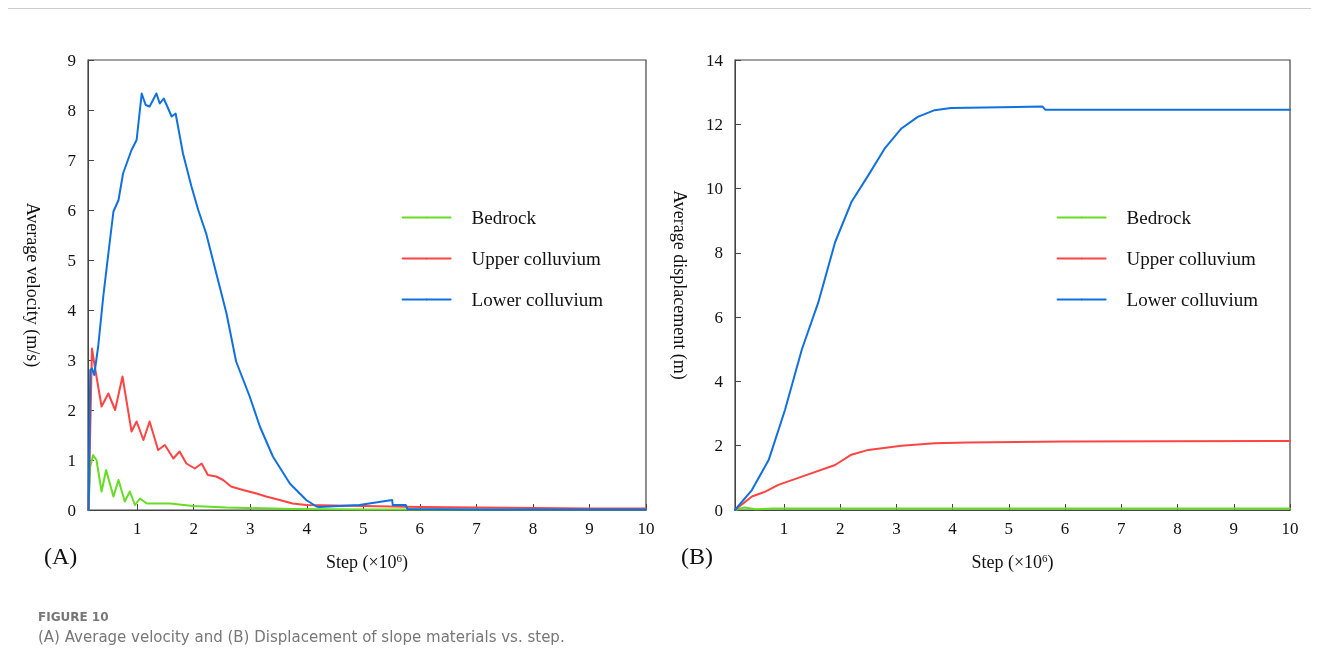 This screenshot has height=659, width=1319. I want to click on text: (B), so click(697, 556).